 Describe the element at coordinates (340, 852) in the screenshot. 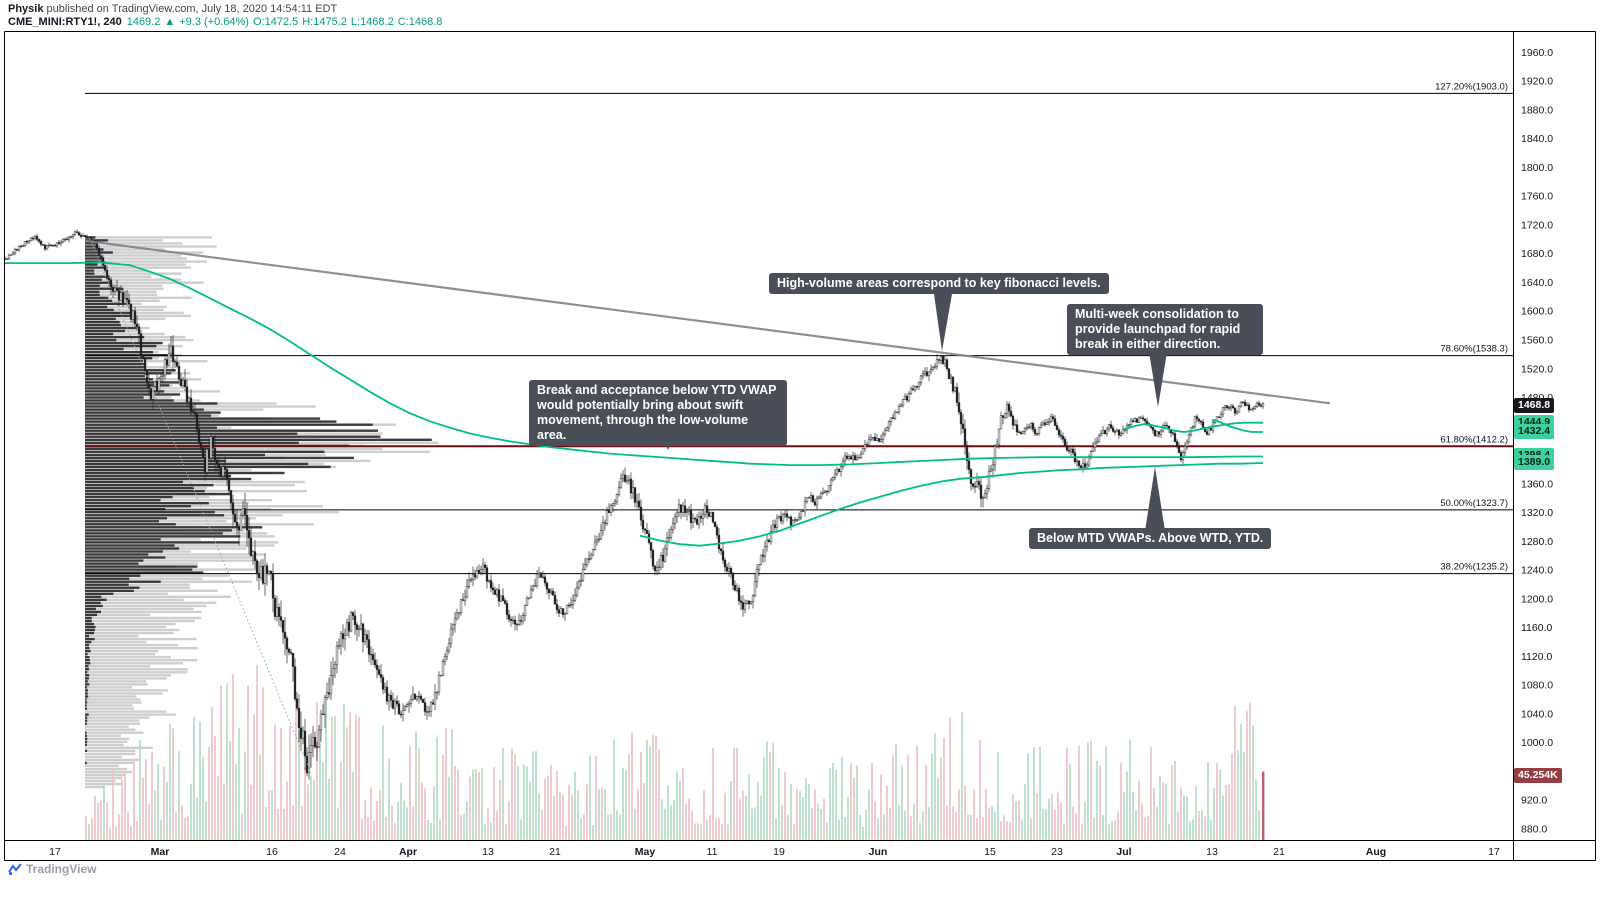

I see `time-tick: 24` at that location.